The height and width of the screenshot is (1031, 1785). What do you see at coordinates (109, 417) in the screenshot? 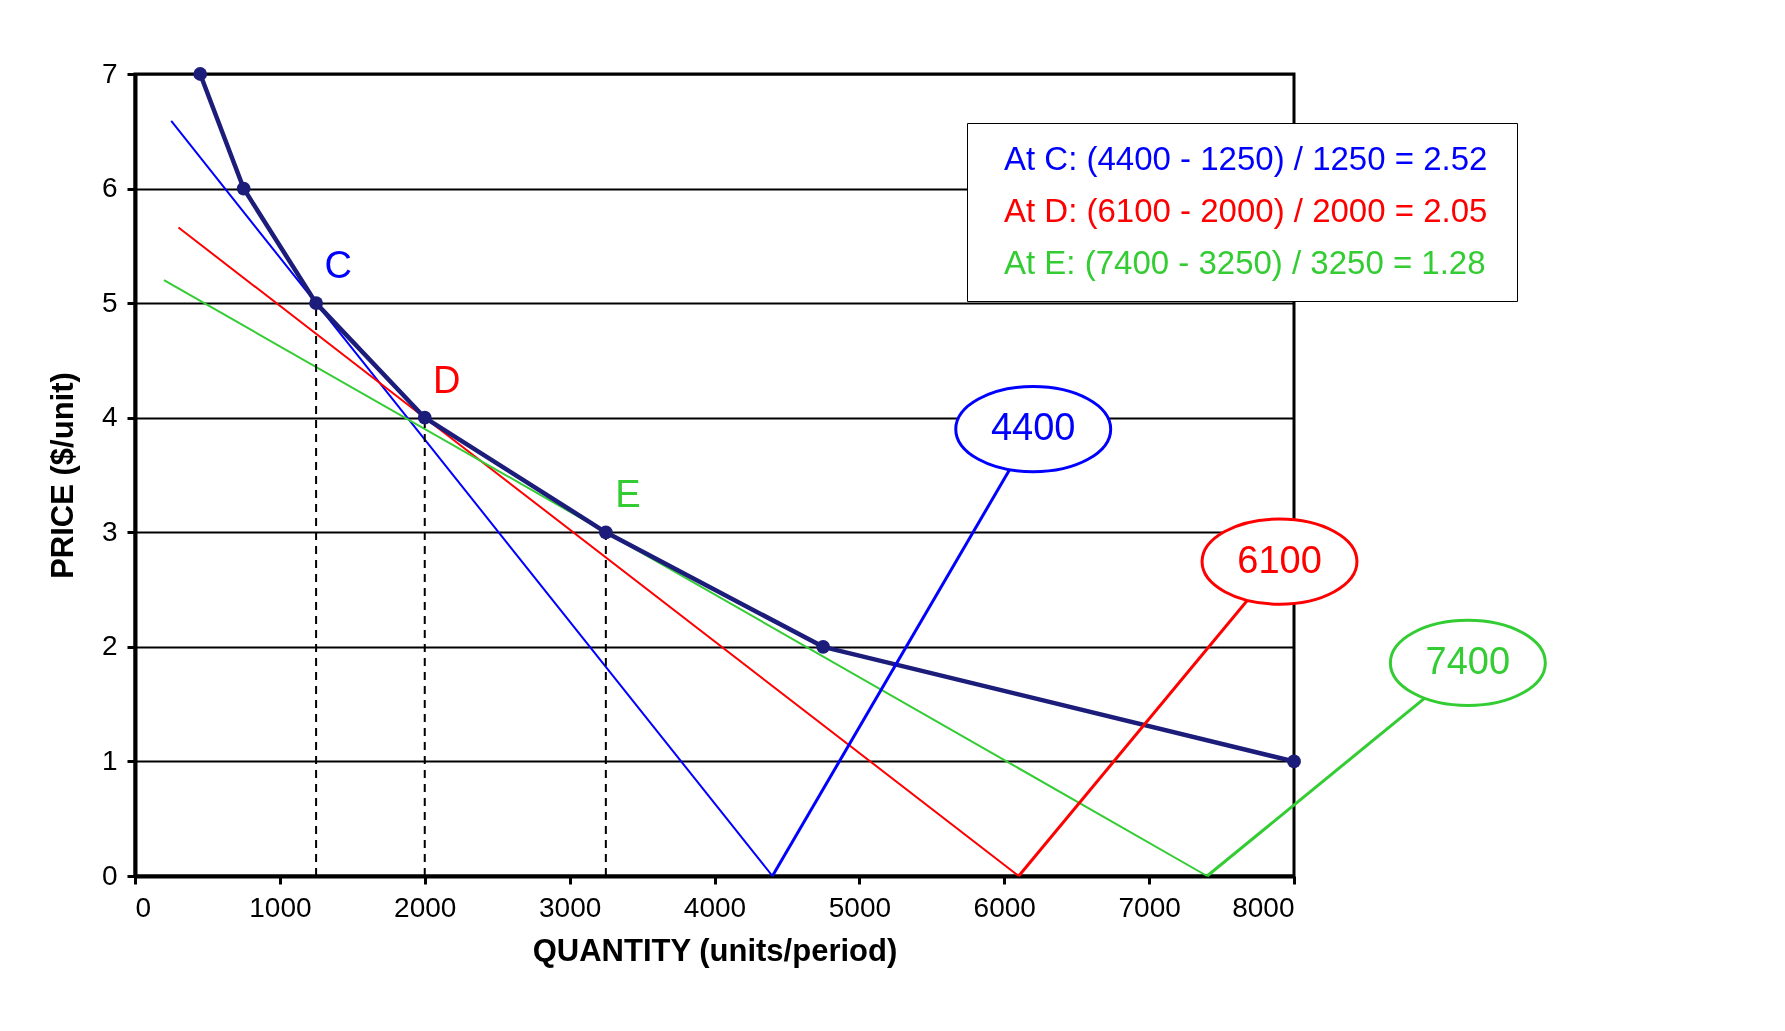
I see `y-tick-label: 4` at bounding box center [109, 417].